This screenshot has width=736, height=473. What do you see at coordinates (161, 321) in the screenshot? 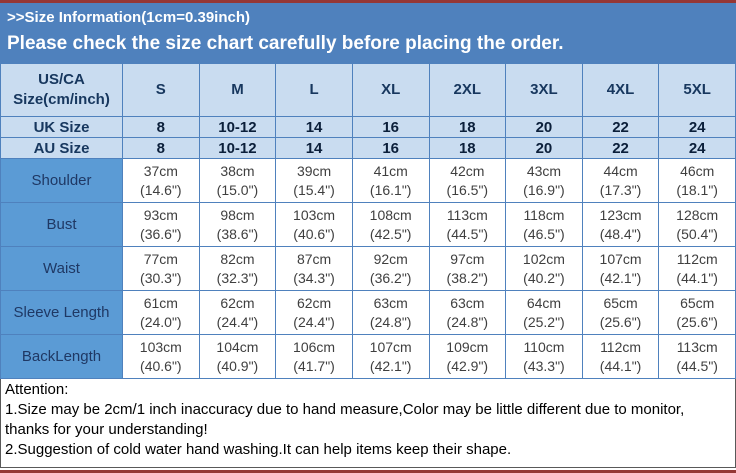
I see `measurement-inch: (24.0")` at bounding box center [161, 321].